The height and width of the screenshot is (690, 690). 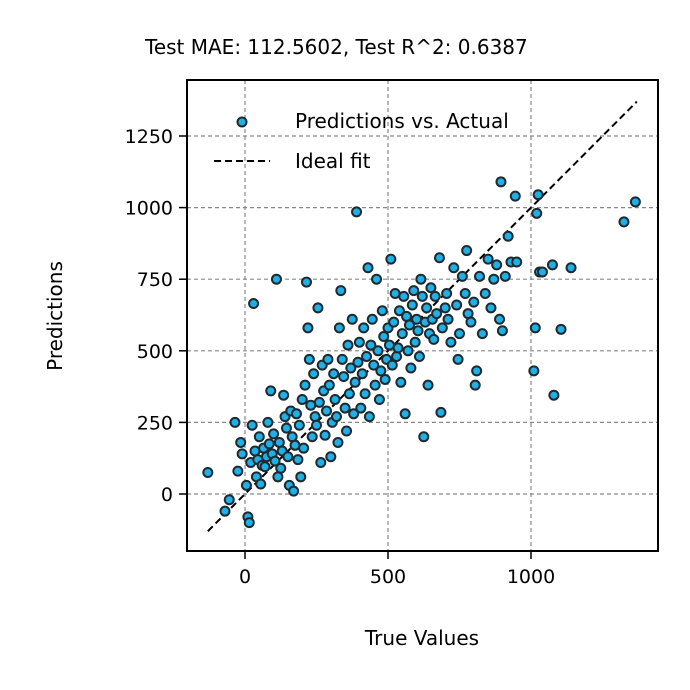 I want to click on x-tick-label: 500, so click(x=388, y=577).